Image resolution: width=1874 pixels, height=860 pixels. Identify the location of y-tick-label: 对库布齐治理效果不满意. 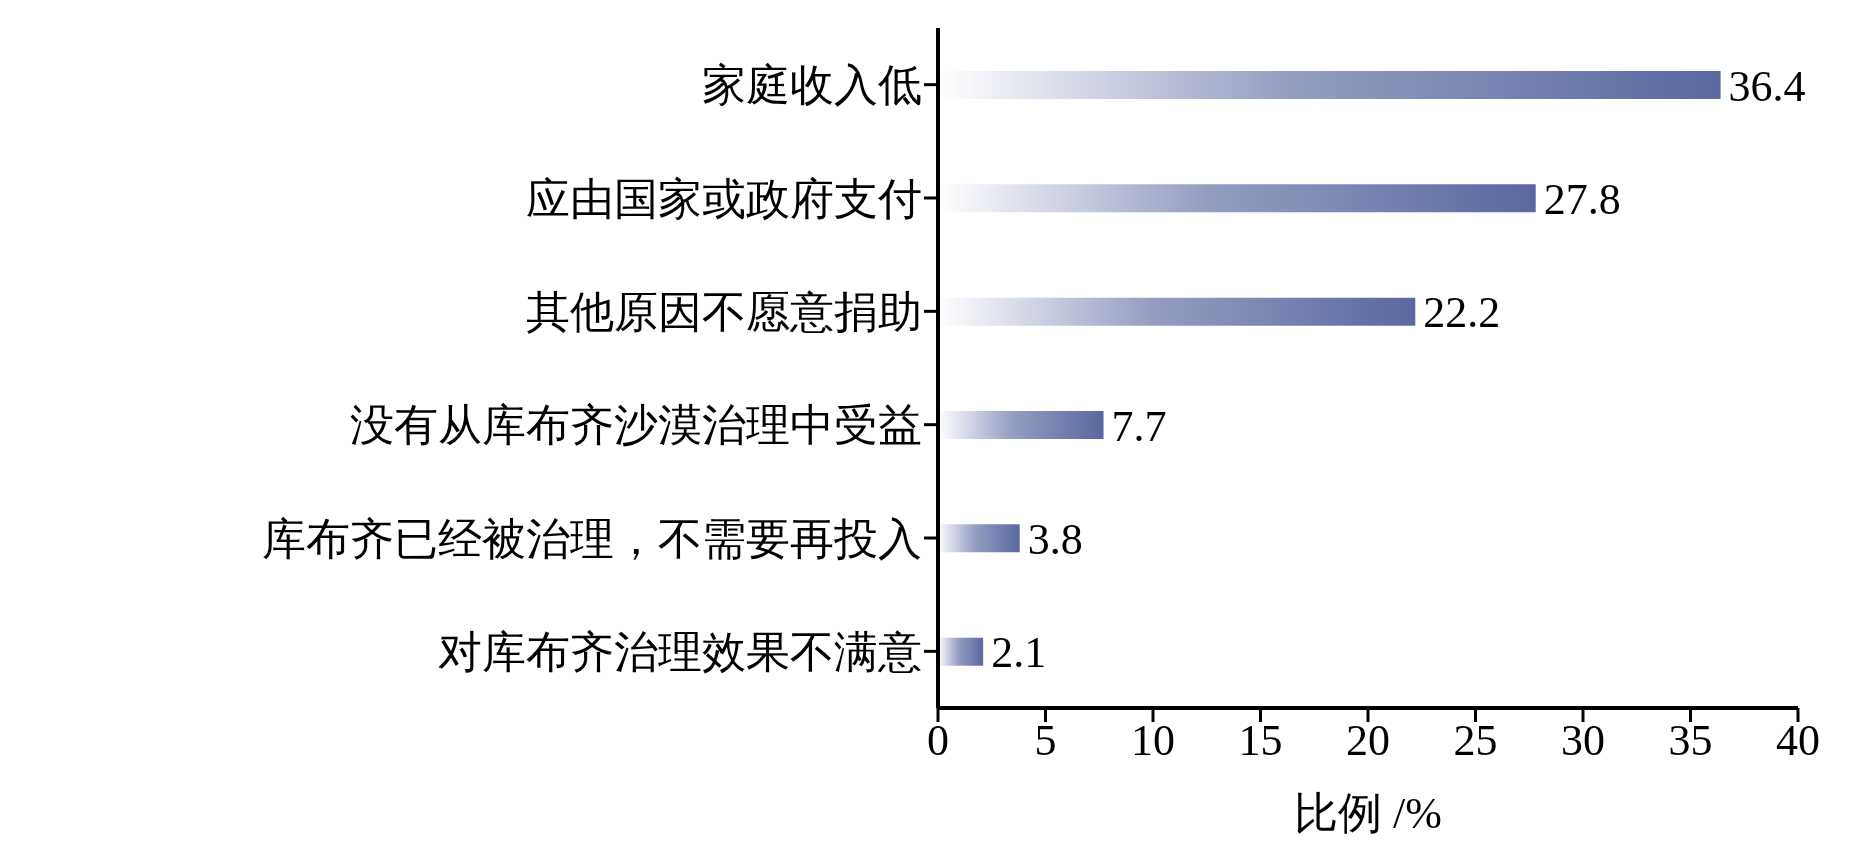
(680, 652).